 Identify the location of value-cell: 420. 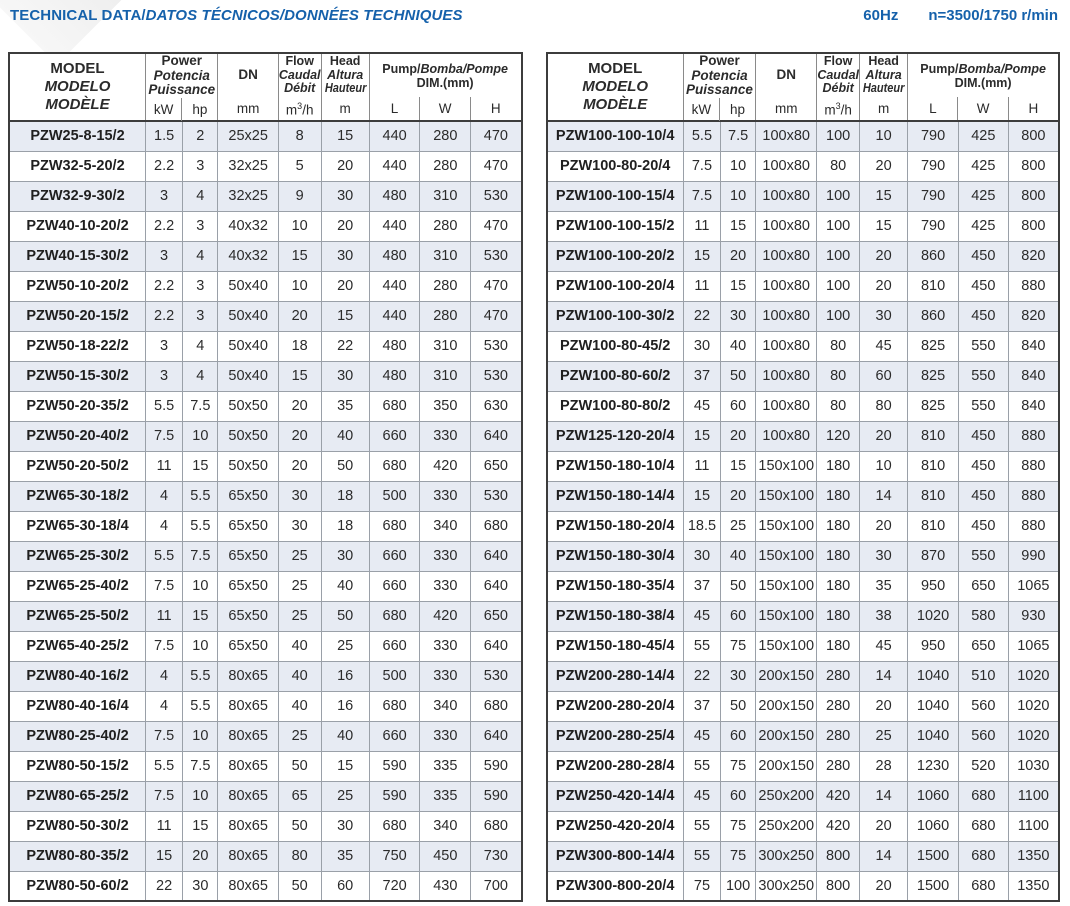
(838, 796).